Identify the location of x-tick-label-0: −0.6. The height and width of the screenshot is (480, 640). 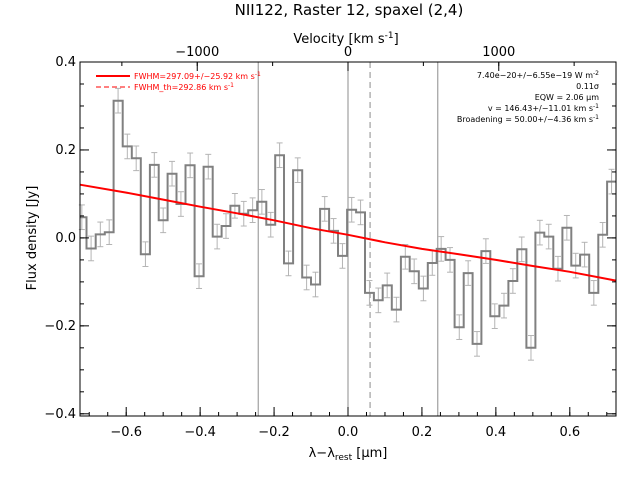
(126, 432).